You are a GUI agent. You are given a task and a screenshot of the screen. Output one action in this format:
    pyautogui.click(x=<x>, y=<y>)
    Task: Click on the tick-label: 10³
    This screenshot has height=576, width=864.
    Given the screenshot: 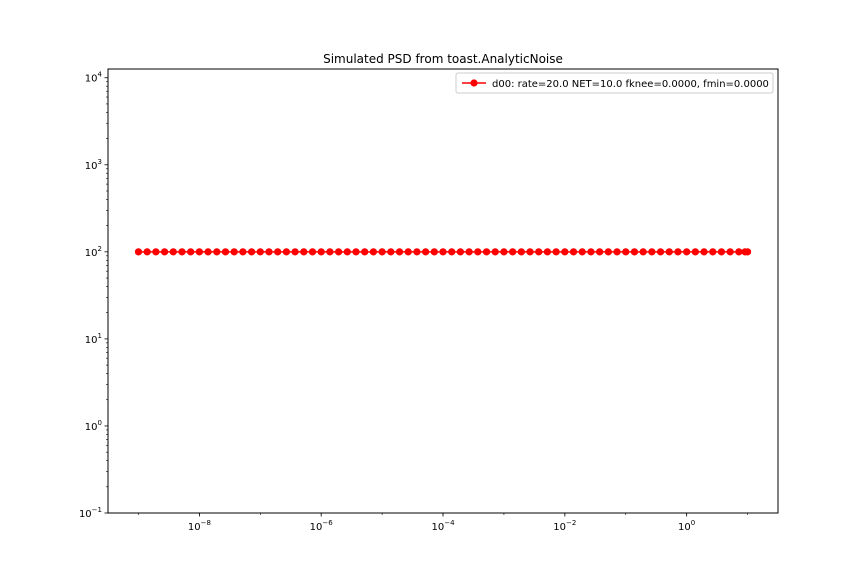 What is the action you would take?
    pyautogui.click(x=93, y=165)
    